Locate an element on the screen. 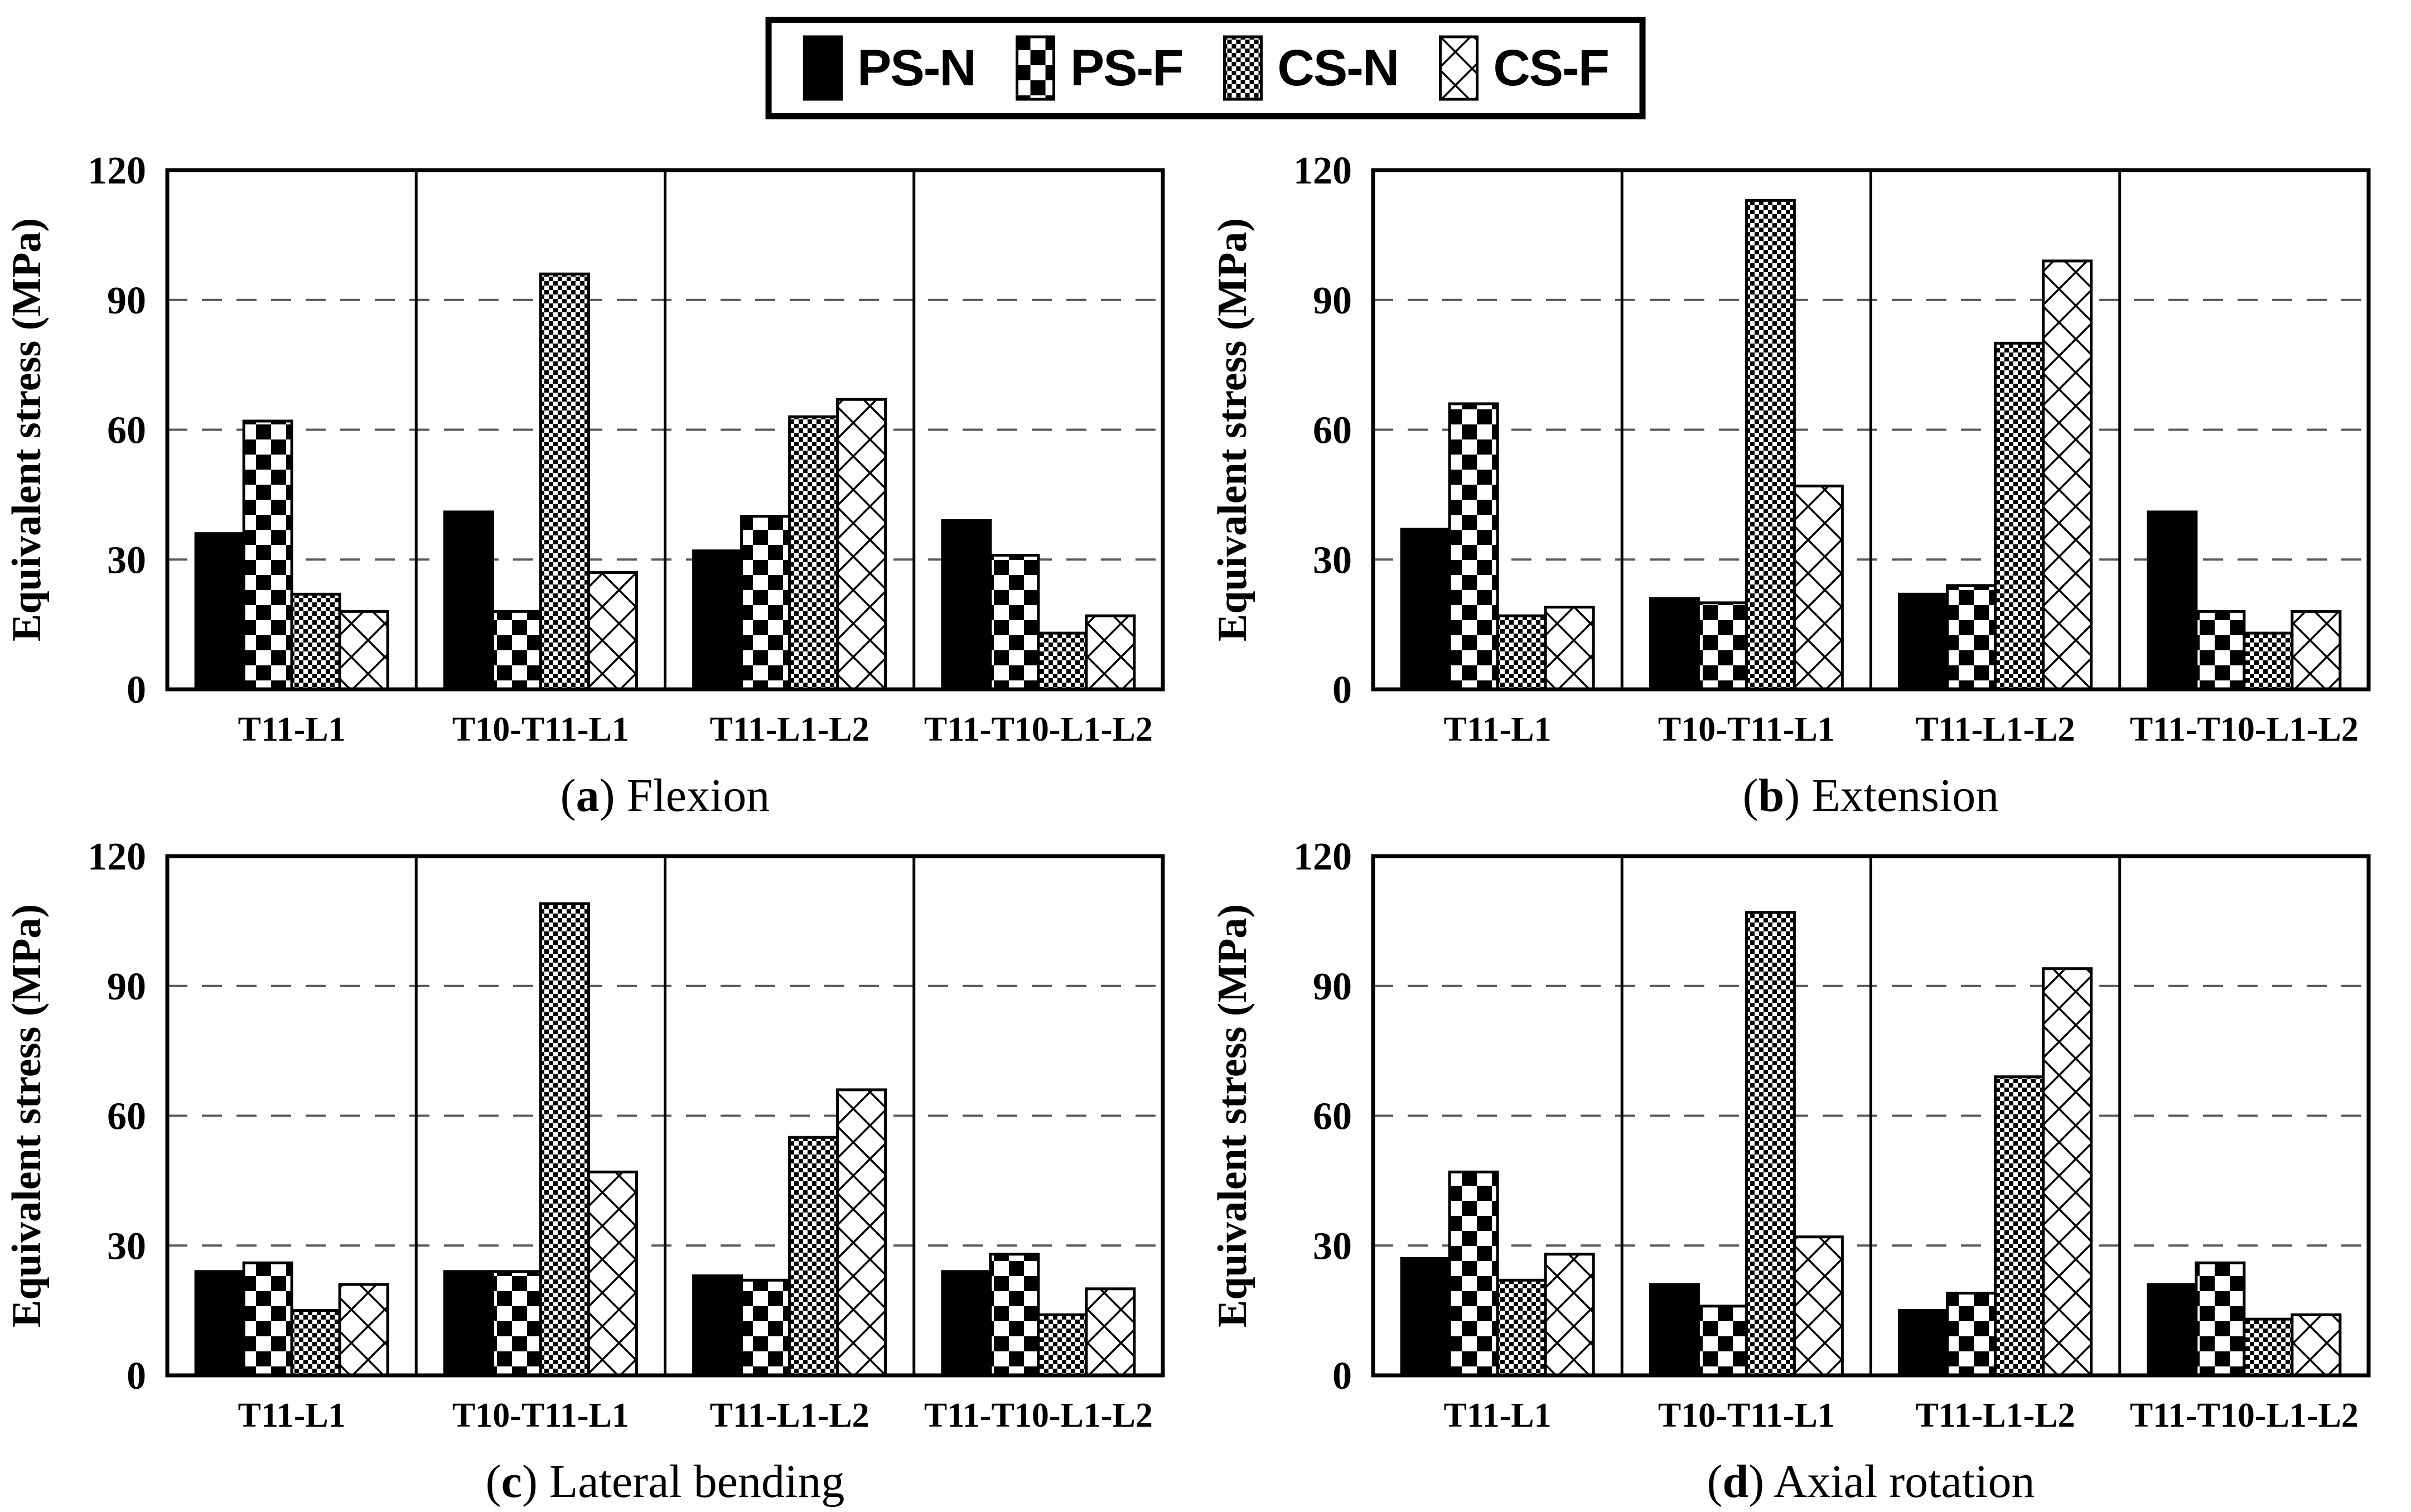  panel-caption: (a) Flexion is located at coordinates (665, 796).